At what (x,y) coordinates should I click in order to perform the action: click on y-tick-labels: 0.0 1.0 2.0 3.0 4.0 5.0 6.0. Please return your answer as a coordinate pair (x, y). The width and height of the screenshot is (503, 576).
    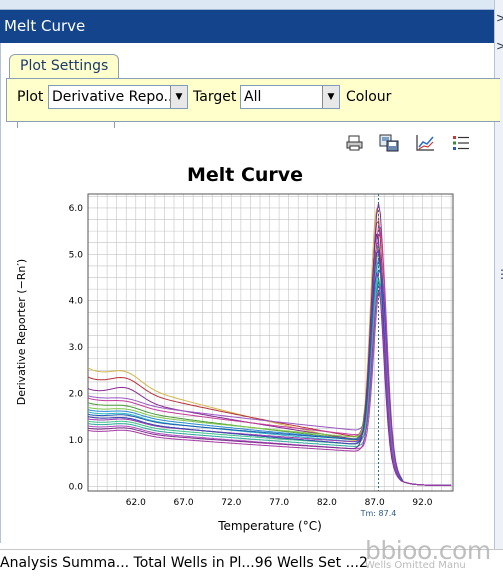
    Looking at the image, I should click on (76, 348).